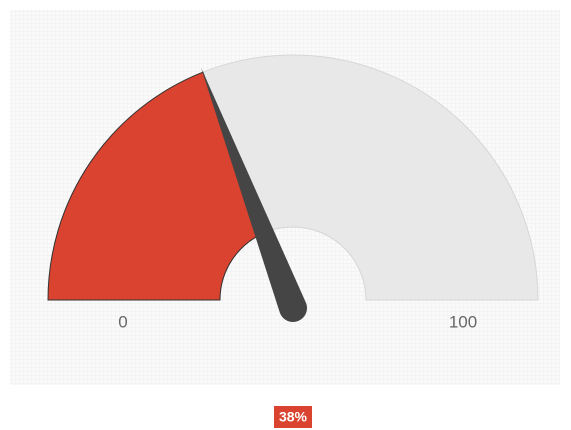 Image resolution: width=571 pixels, height=430 pixels. Describe the element at coordinates (122, 321) in the screenshot. I see `tick-label: 0` at that location.